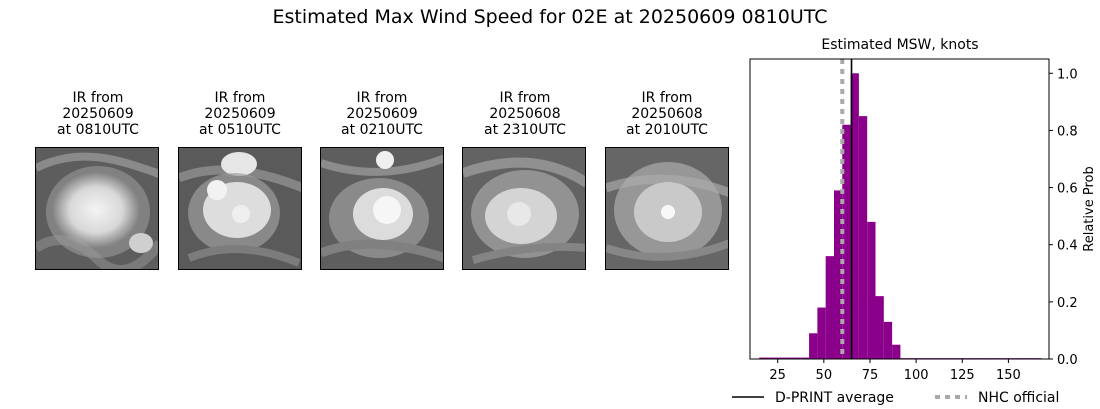 This screenshot has height=409, width=1100. Describe the element at coordinates (834, 398) in the screenshot. I see `legend-dprint-label: D-PRINT average` at that location.